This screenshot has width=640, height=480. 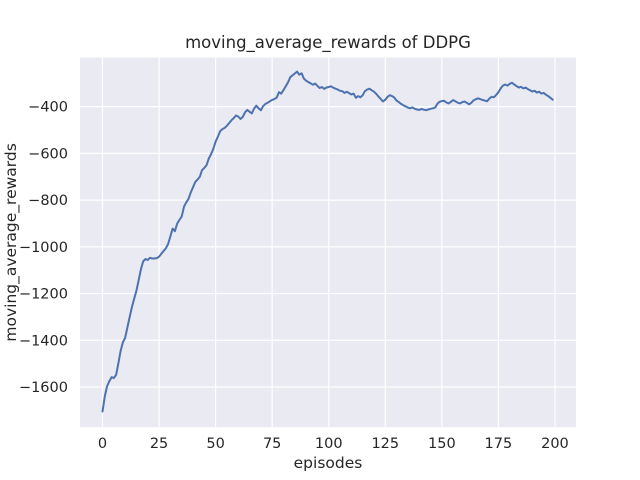 What do you see at coordinates (159, 444) in the screenshot?
I see `x-tick-label: 25` at bounding box center [159, 444].